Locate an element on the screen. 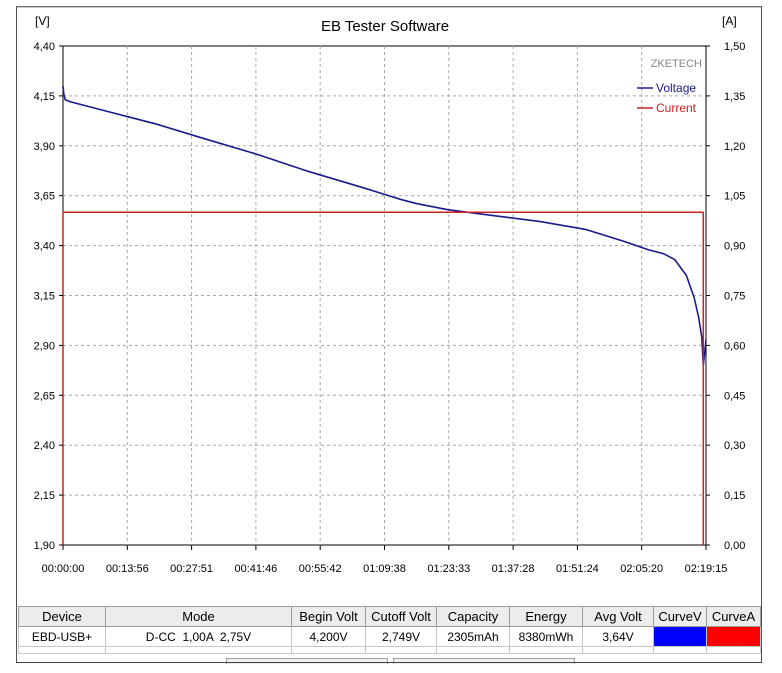 The height and width of the screenshot is (673, 782). window-bottom-edge is located at coordinates (389, 662).